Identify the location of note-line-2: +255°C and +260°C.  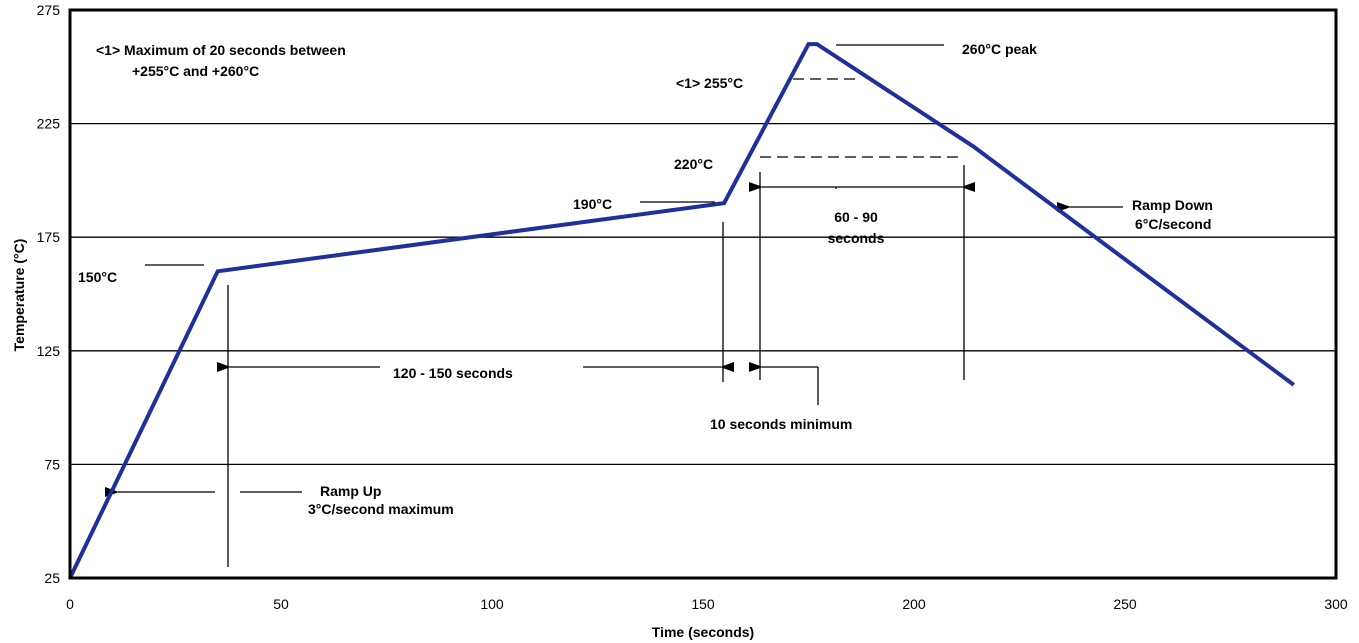
(195, 71).